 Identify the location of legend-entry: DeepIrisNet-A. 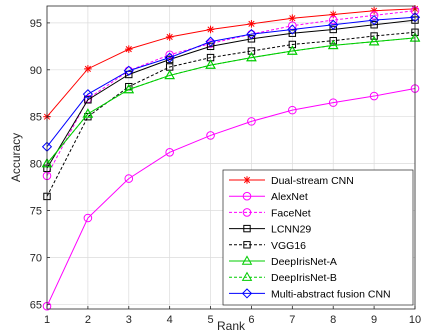
(283, 261).